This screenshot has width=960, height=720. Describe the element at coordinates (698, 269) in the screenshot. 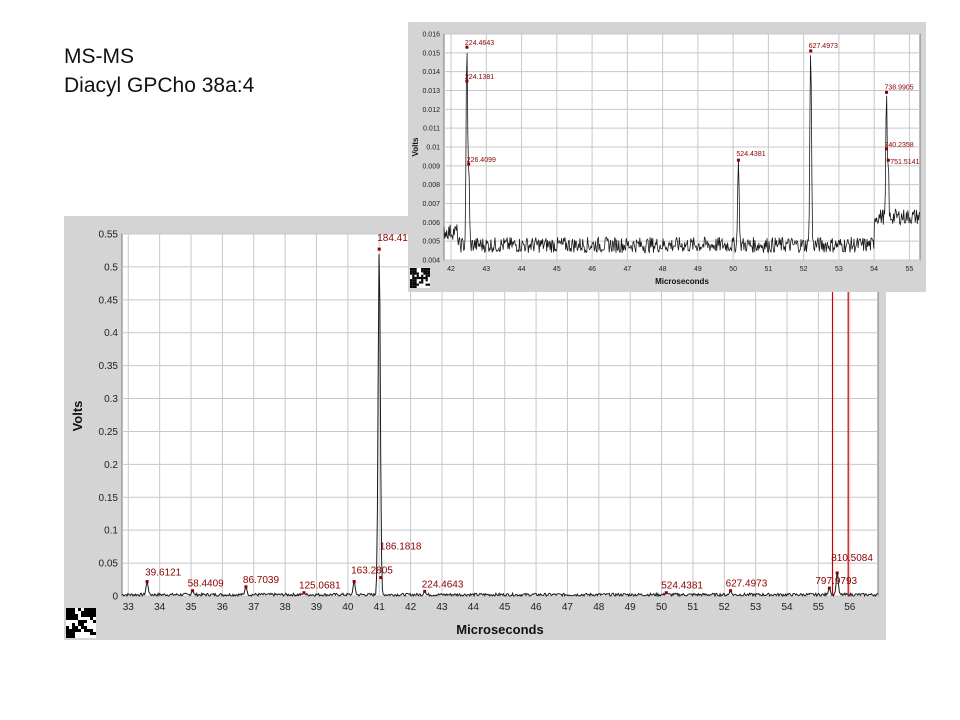

I see `x-tick-label: 49` at that location.